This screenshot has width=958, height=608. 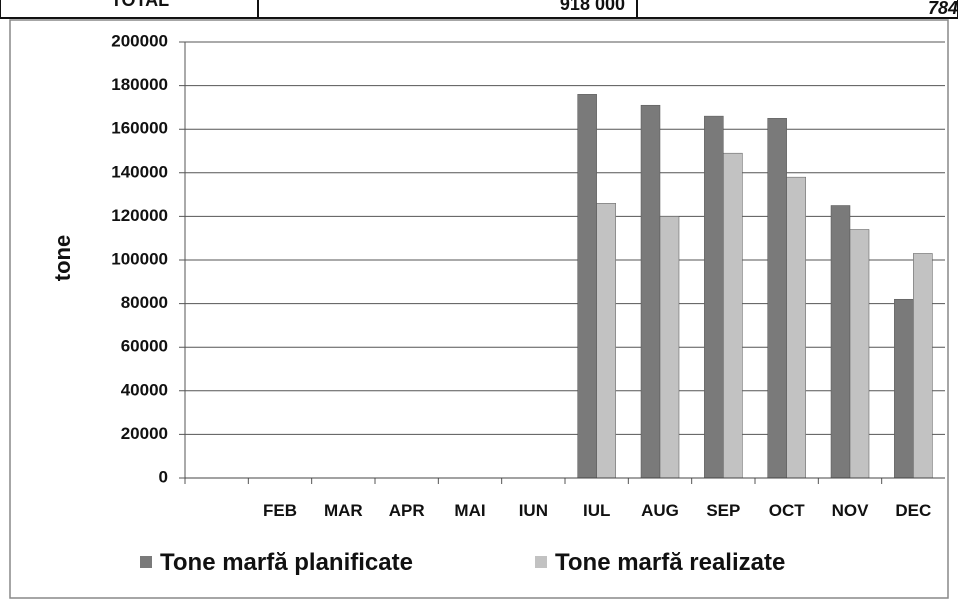 I want to click on y-tick-label: 100000, so click(x=139, y=258).